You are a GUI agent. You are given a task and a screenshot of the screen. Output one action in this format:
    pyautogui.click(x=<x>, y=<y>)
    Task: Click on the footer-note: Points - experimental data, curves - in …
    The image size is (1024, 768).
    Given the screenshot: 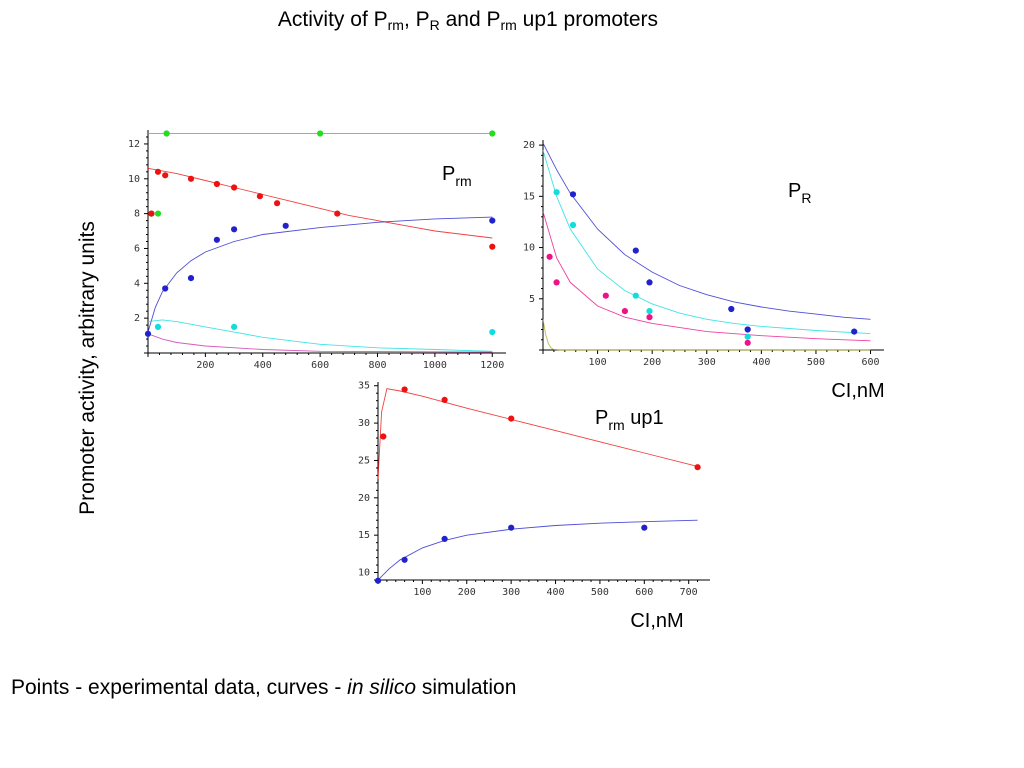 What is the action you would take?
    pyautogui.click(x=264, y=687)
    